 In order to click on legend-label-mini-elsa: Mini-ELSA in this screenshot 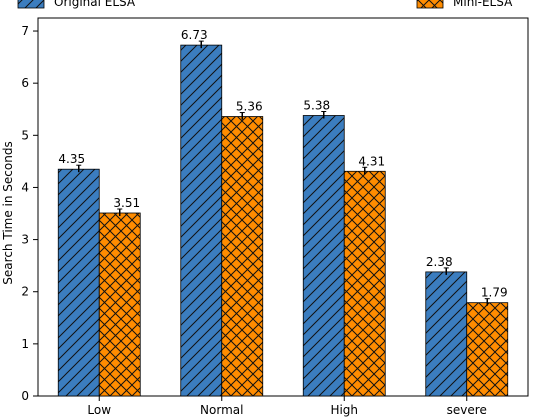, I will do `click(483, 4)`.